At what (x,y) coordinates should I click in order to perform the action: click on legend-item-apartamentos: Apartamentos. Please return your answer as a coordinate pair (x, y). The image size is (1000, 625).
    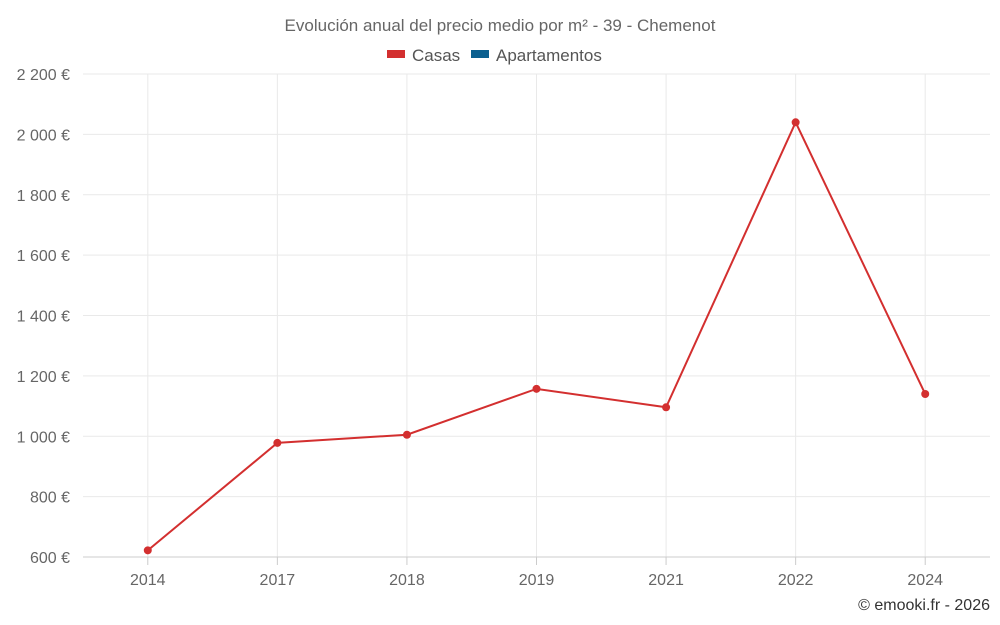
    Looking at the image, I should click on (536, 55).